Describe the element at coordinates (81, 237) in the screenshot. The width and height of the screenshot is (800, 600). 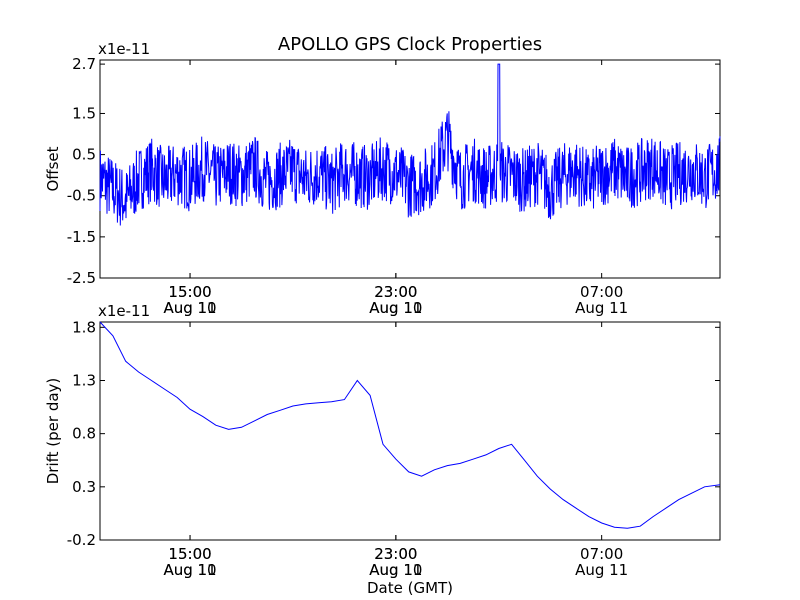
I see `offset-ytick-label: -1.5` at that location.